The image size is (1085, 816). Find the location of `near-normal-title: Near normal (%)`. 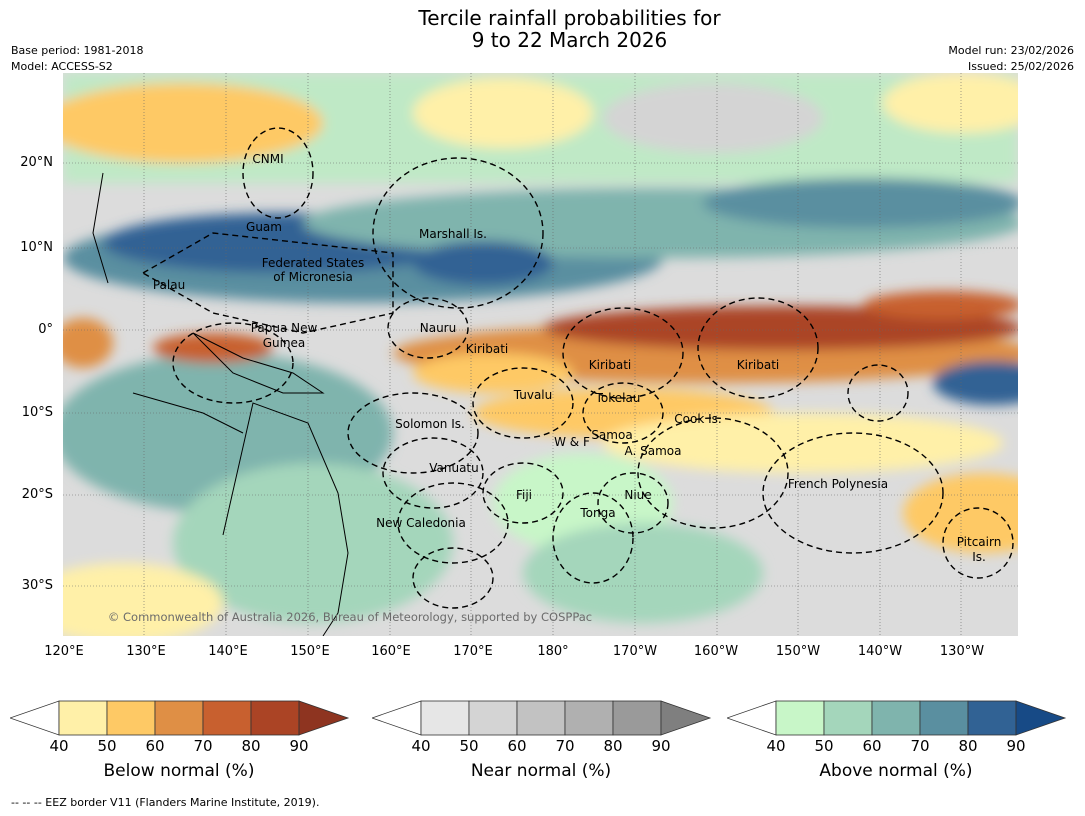

near-normal-title: Near normal (%) is located at coordinates (541, 771).